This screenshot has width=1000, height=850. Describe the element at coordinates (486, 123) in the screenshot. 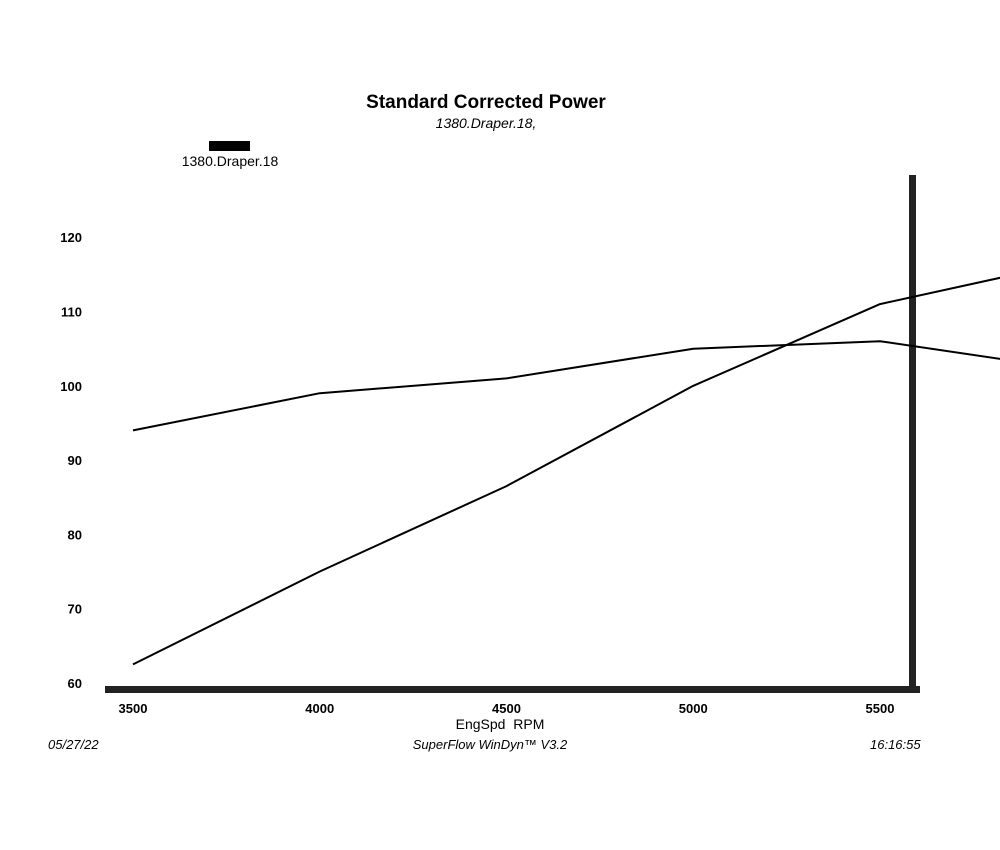

I see `chart-subtitle: 1380.Draper.18,` at that location.